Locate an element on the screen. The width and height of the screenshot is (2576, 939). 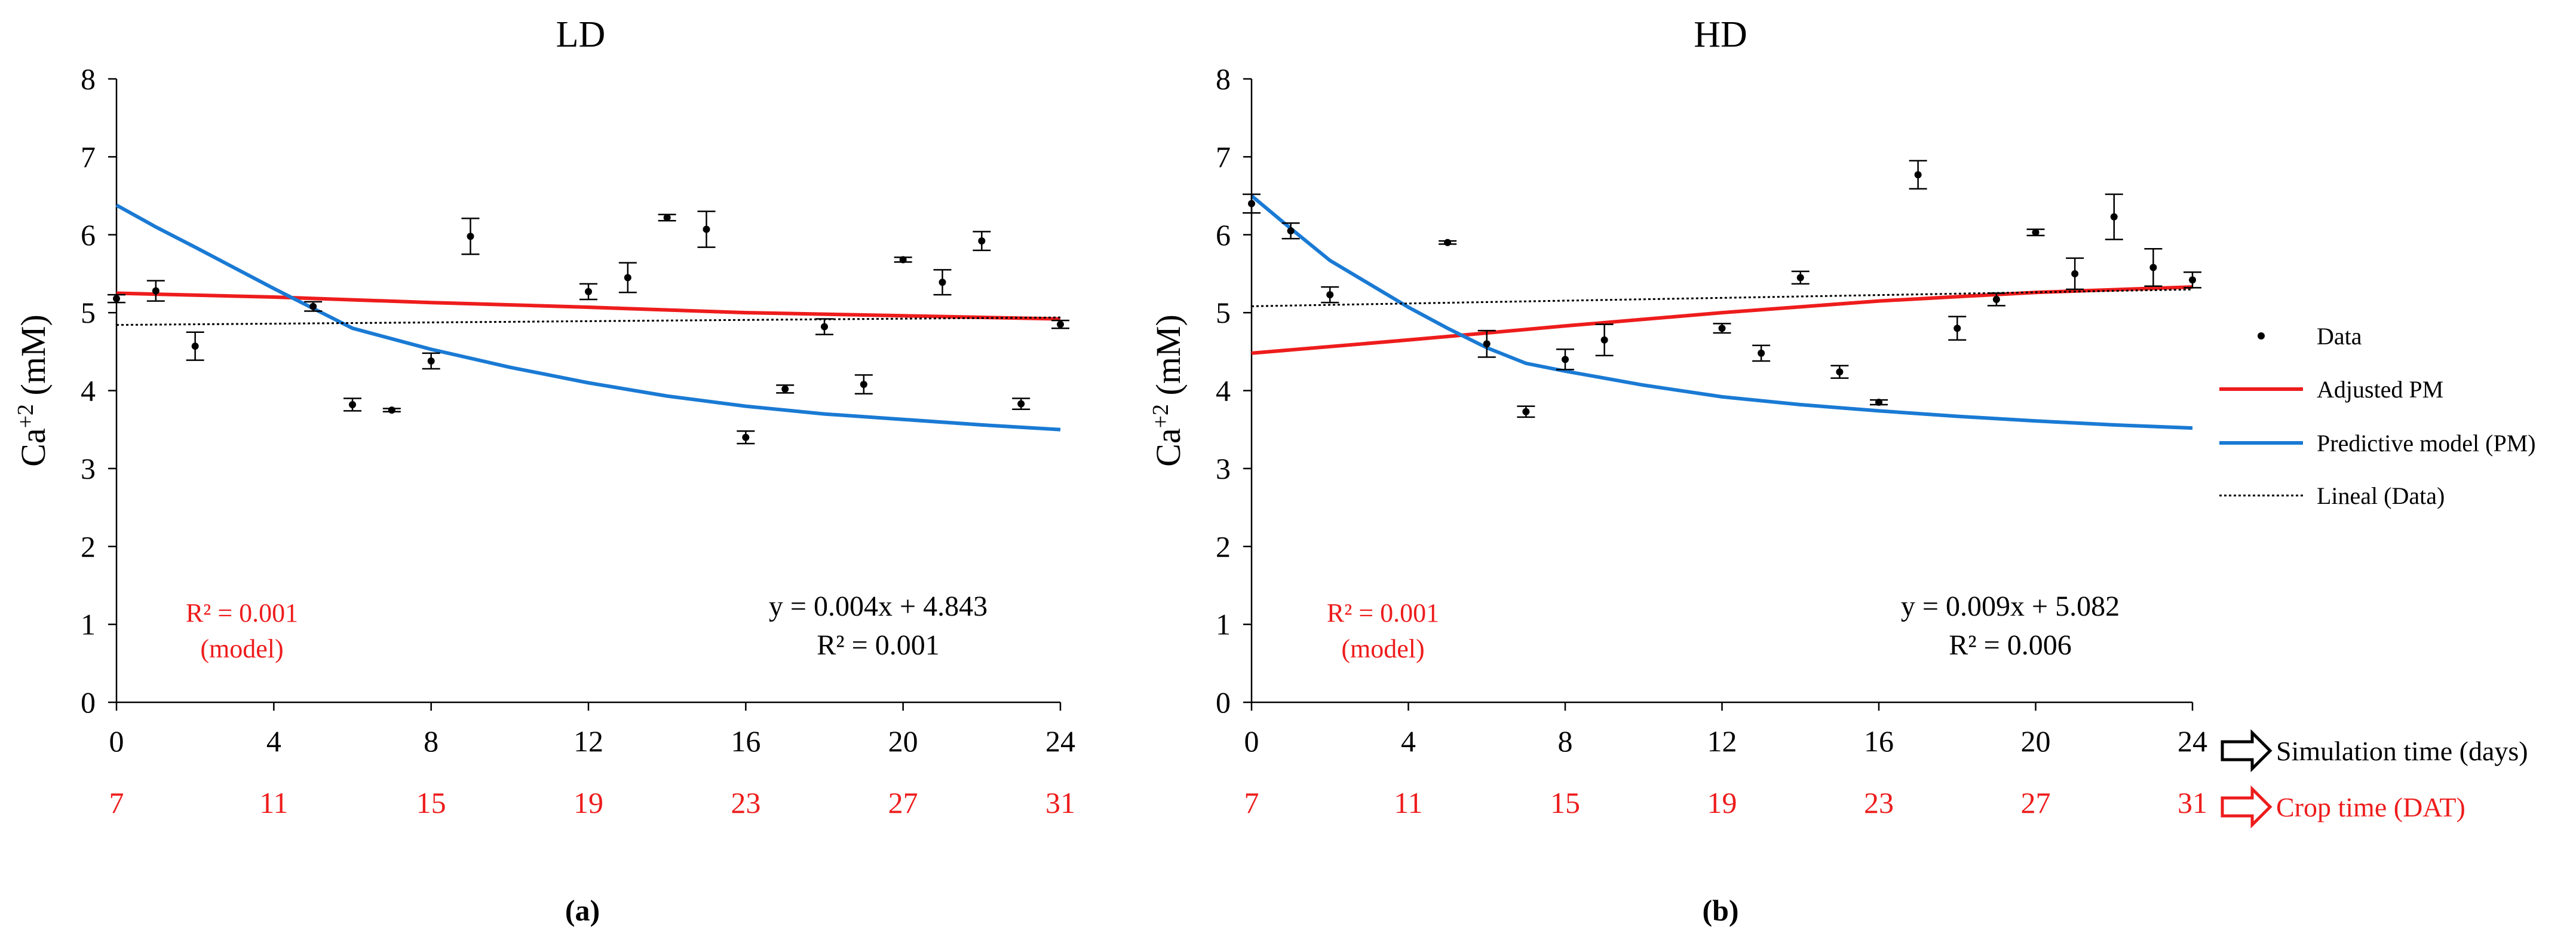
hd-x-tick-label: 16 is located at coordinates (1879, 741).